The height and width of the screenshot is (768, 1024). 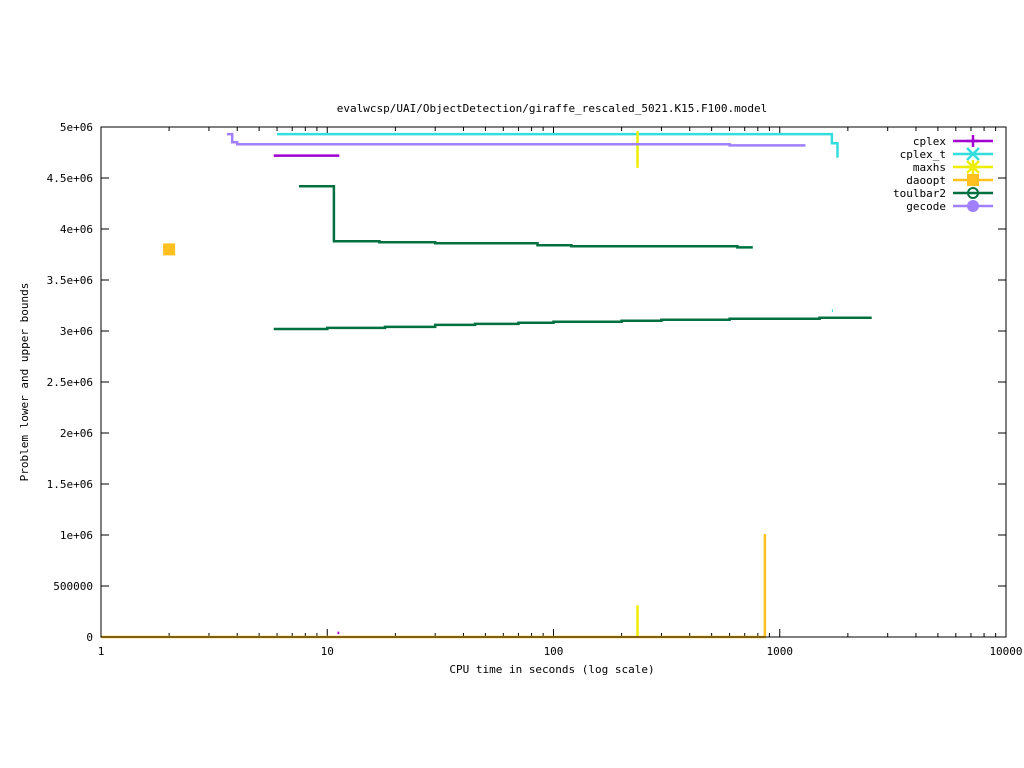 I want to click on y-axis-label: Problem lower and upper bounds, so click(x=24, y=382).